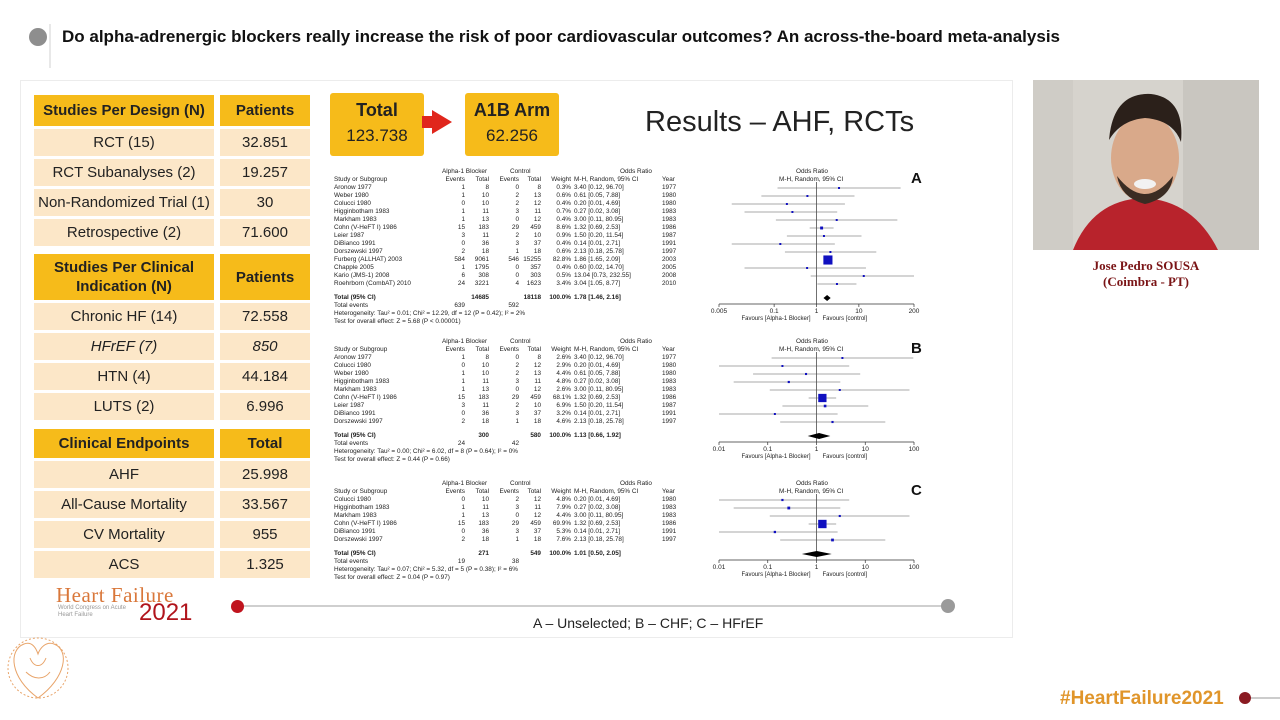  Describe the element at coordinates (597, 283) in the screenshot. I see `forest-cell: 3.04 [1.05, 8.77]` at that location.